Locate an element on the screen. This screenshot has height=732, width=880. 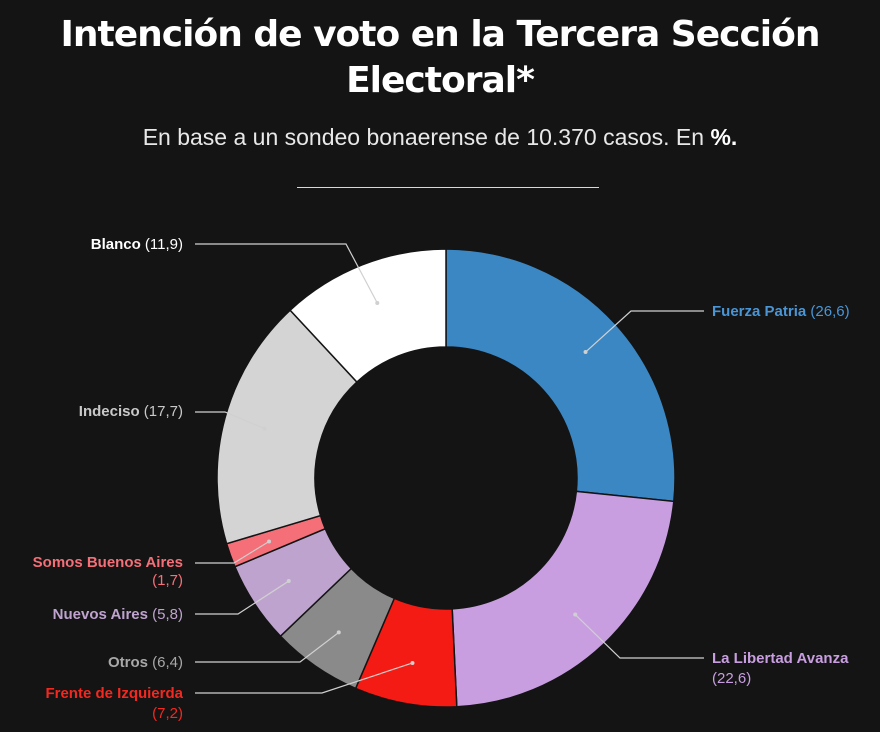
leader-la-libertad-avanza is located at coordinates (639, 636).